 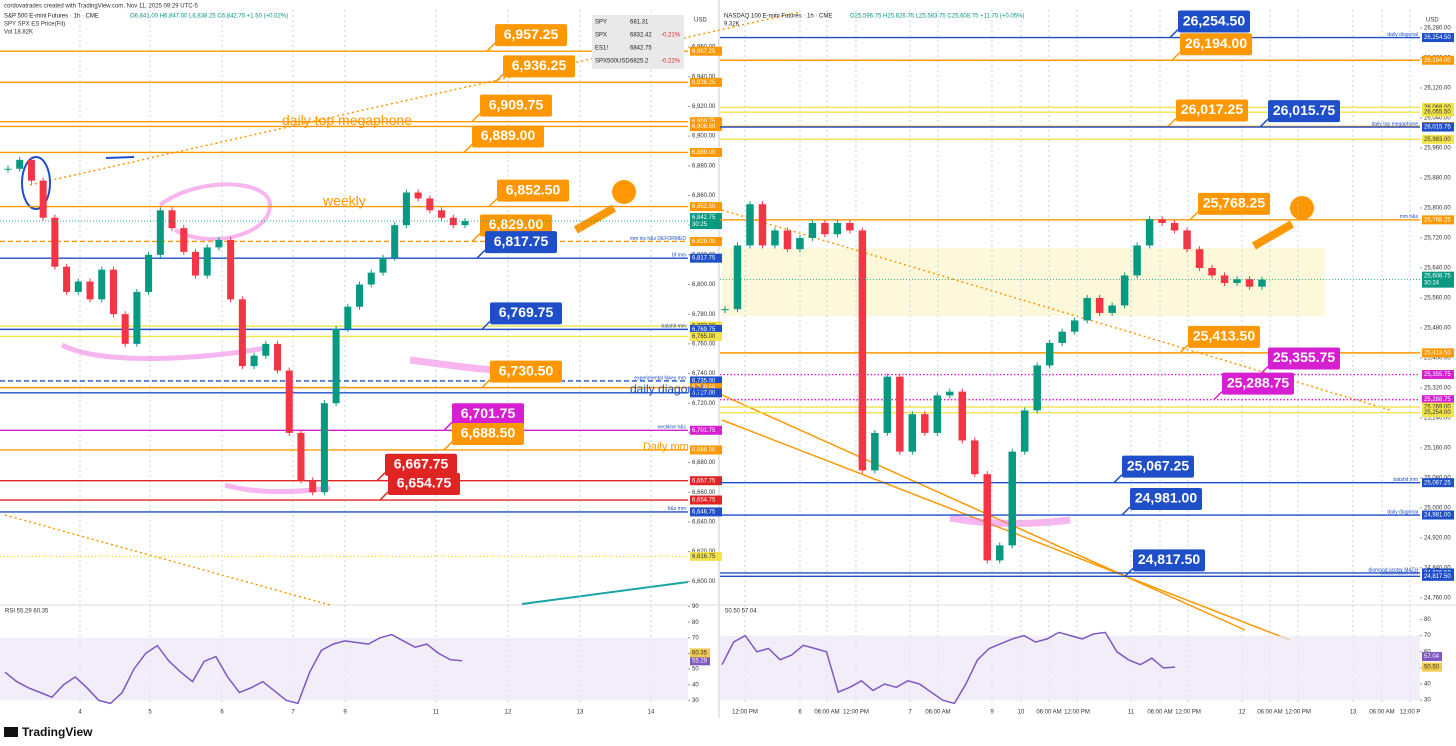 What do you see at coordinates (671, 36) in the screenshot?
I see `watchlist-cell: -0.21%` at bounding box center [671, 36].